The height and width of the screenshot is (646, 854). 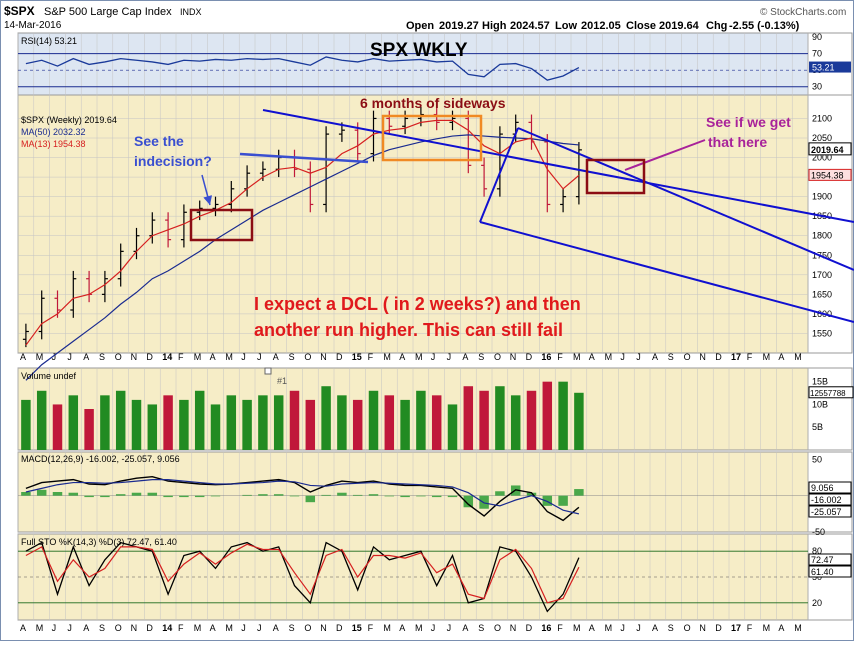 I want to click on x-tick-label-bottom: 16, so click(x=546, y=628).